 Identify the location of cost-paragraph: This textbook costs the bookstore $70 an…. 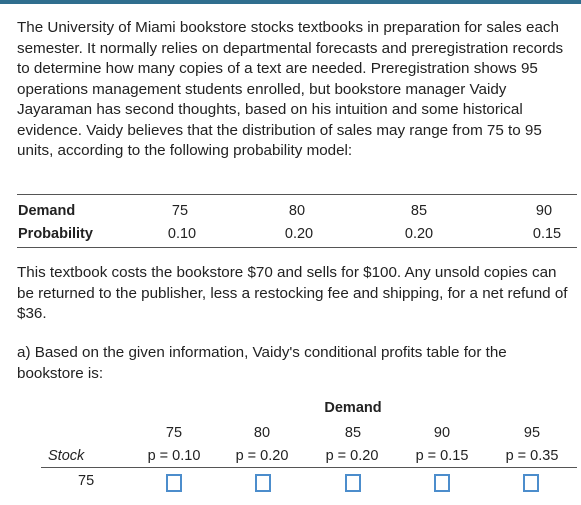
(292, 293).